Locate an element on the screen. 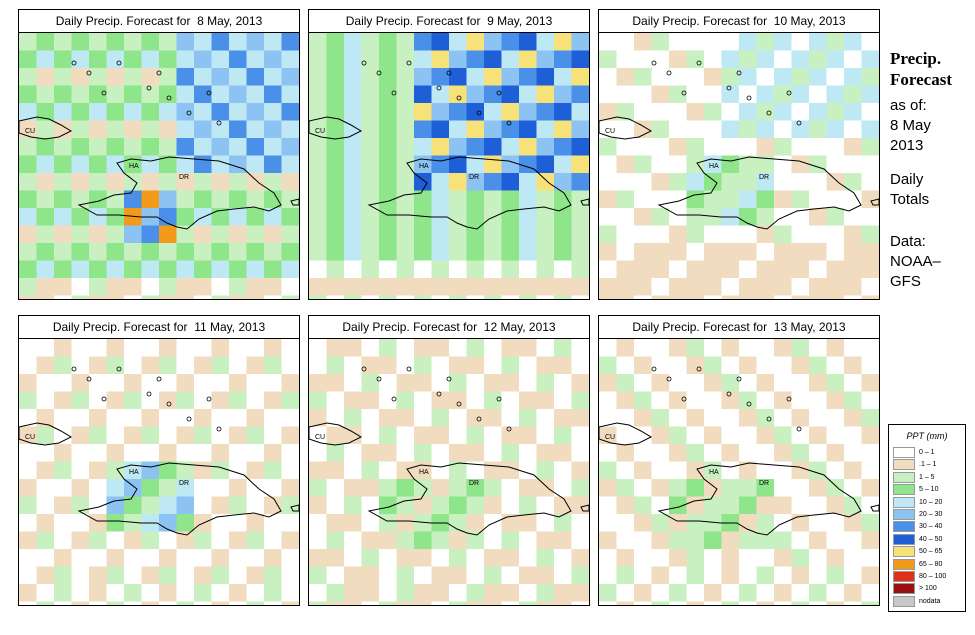  cuba-outline is located at coordinates (46, 128).